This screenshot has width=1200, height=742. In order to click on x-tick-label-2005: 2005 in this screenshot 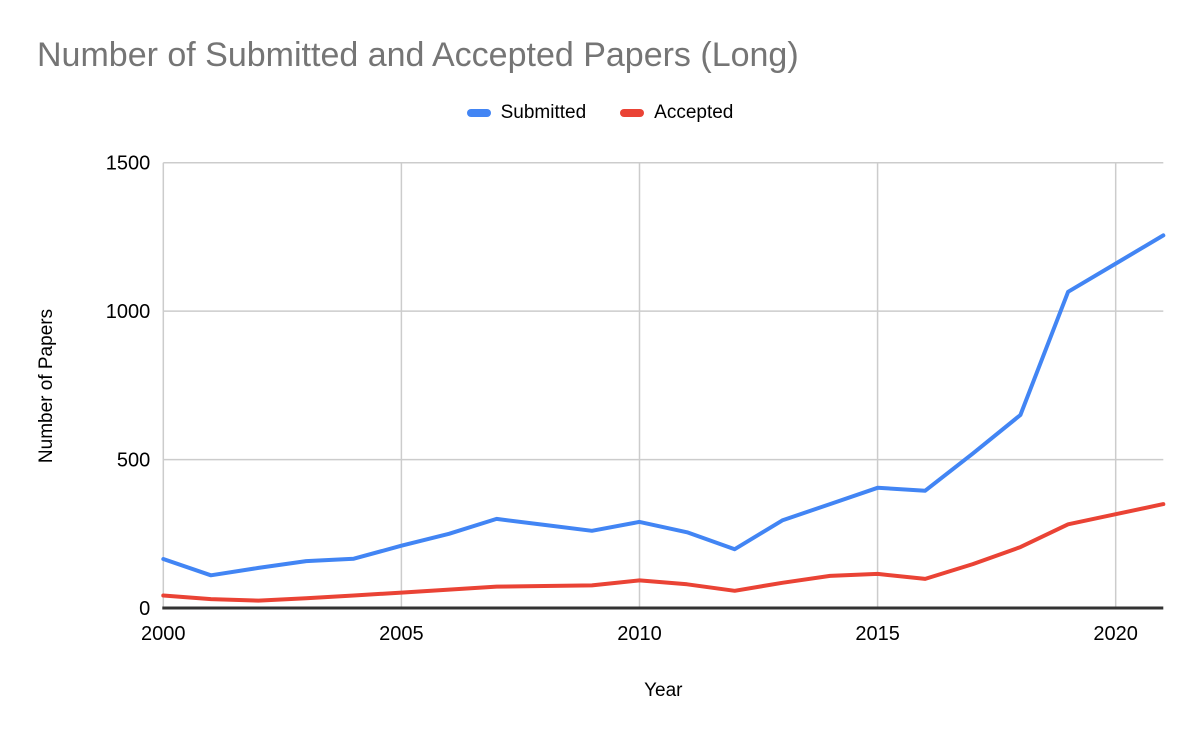, I will do `click(401, 634)`.